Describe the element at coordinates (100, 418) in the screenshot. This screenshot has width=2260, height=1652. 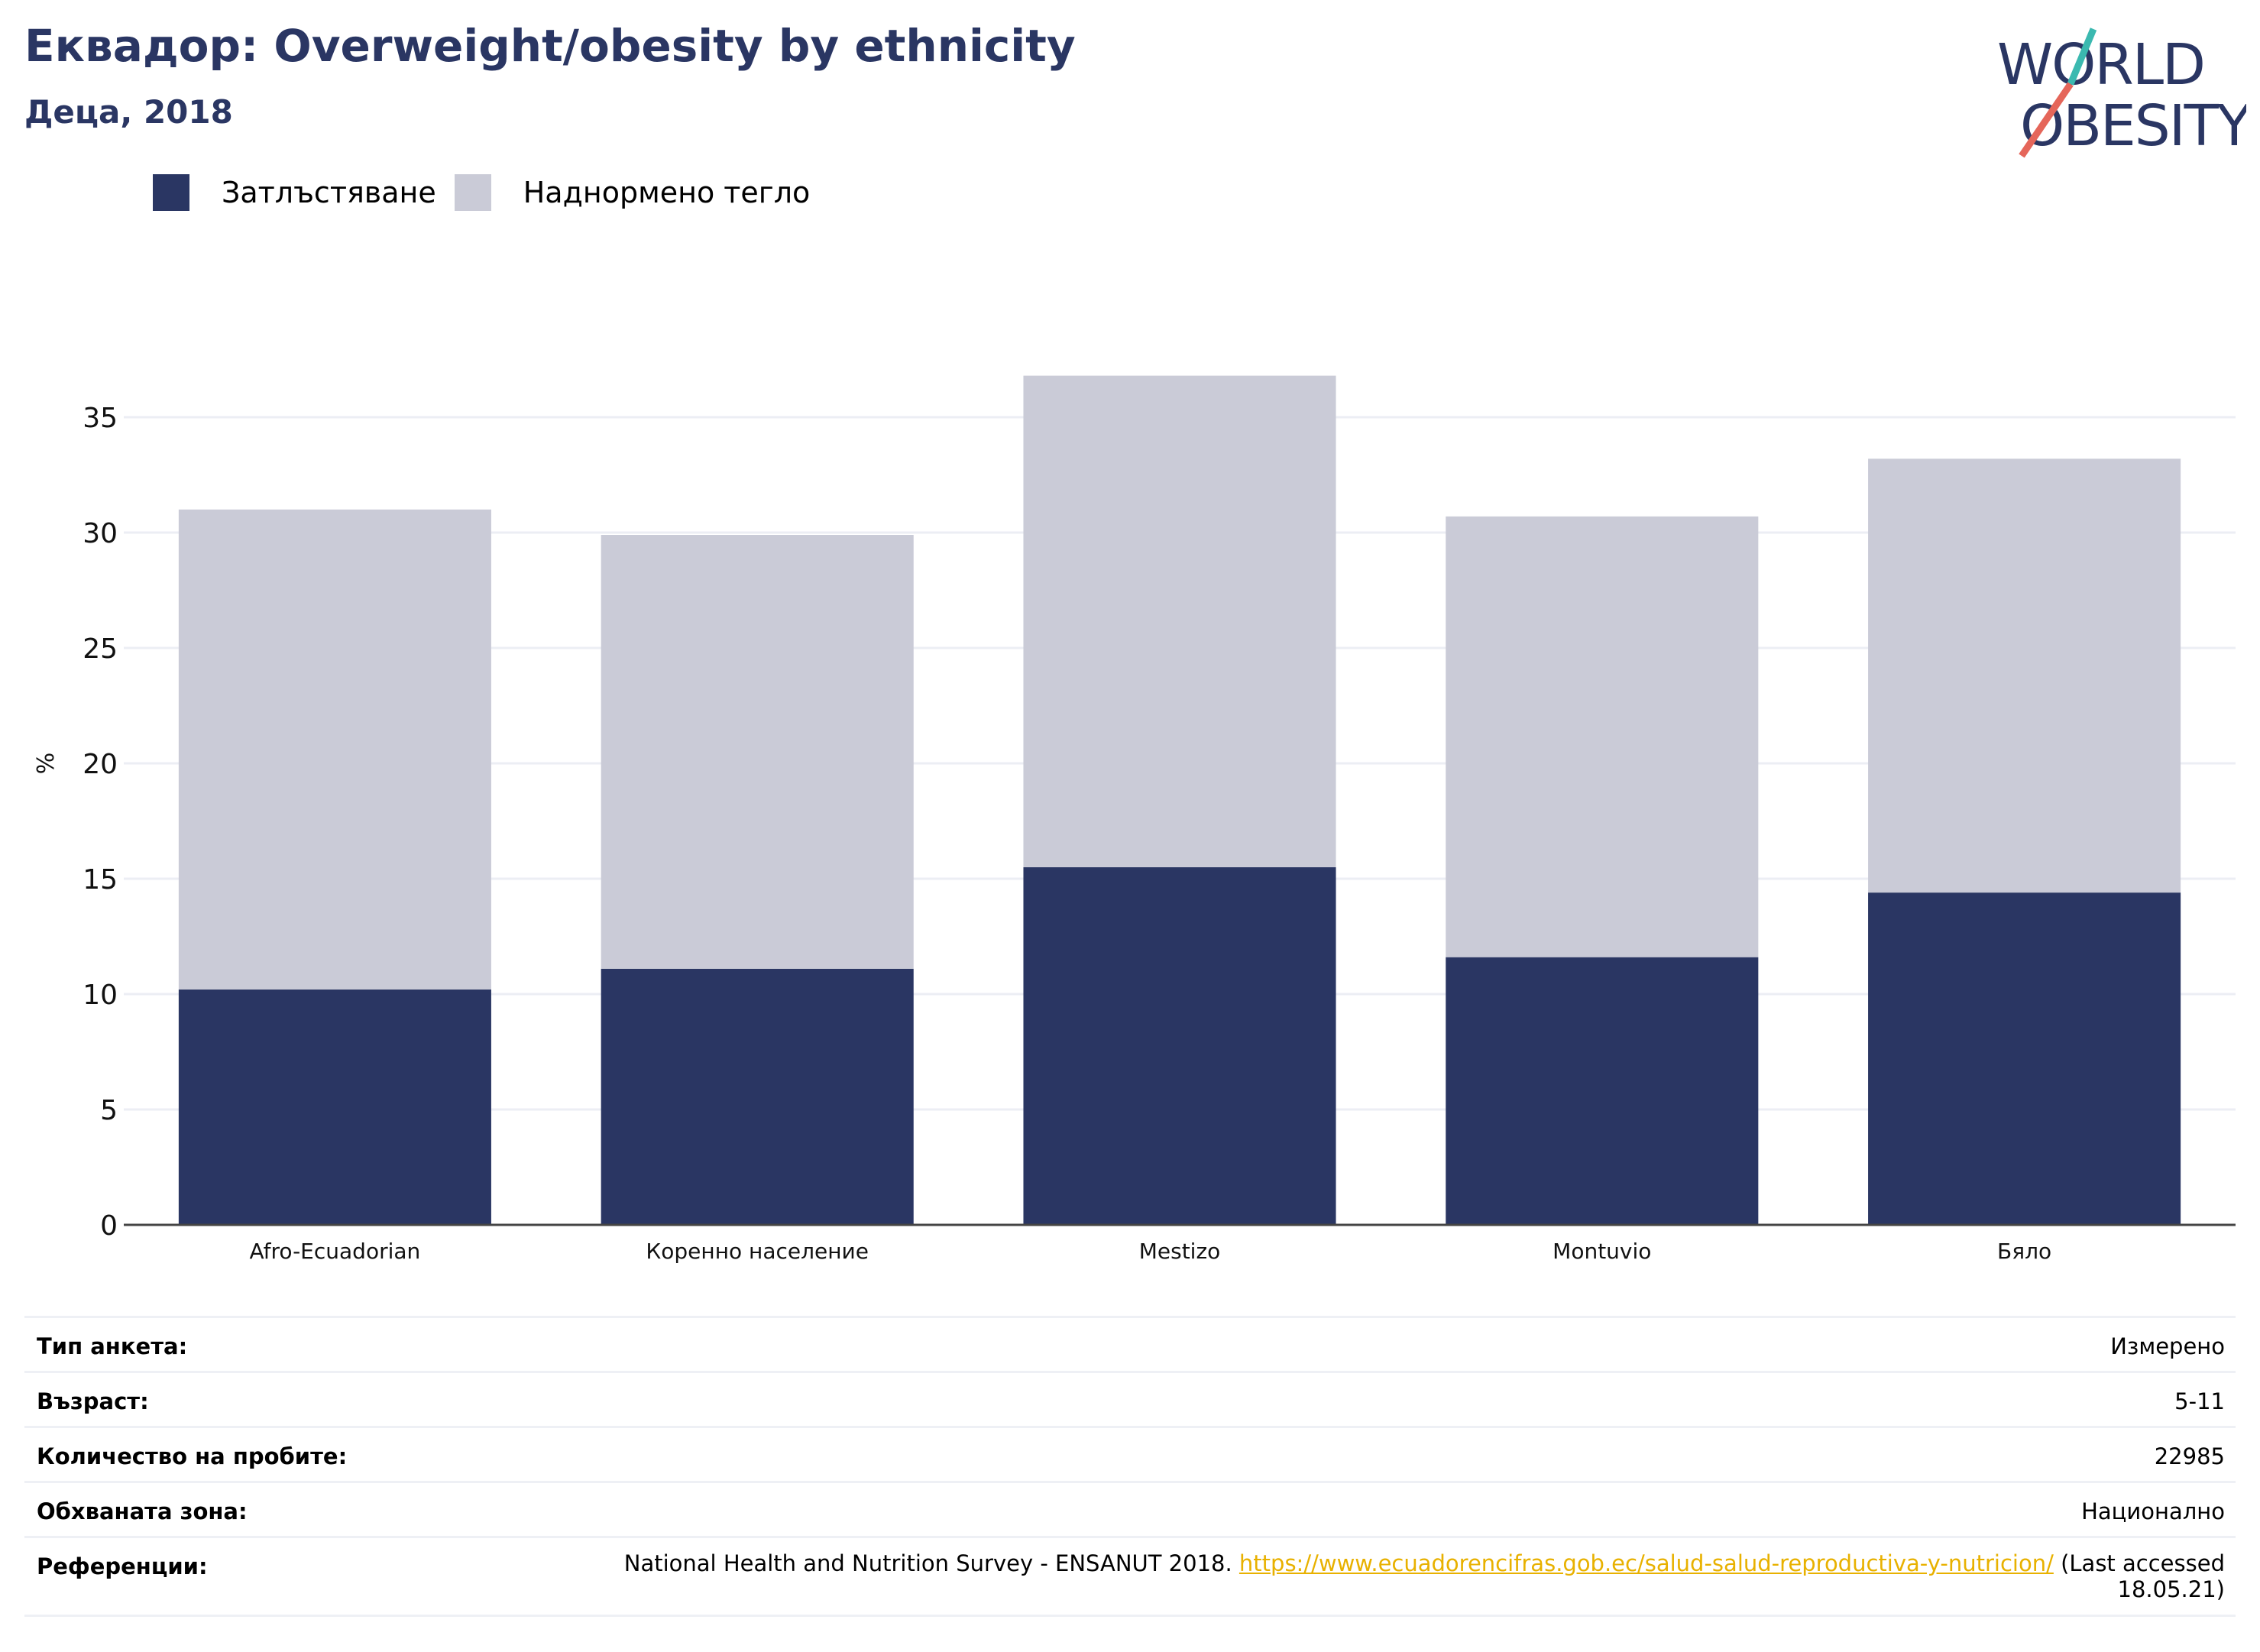
I see `y-tick-label: 35` at that location.